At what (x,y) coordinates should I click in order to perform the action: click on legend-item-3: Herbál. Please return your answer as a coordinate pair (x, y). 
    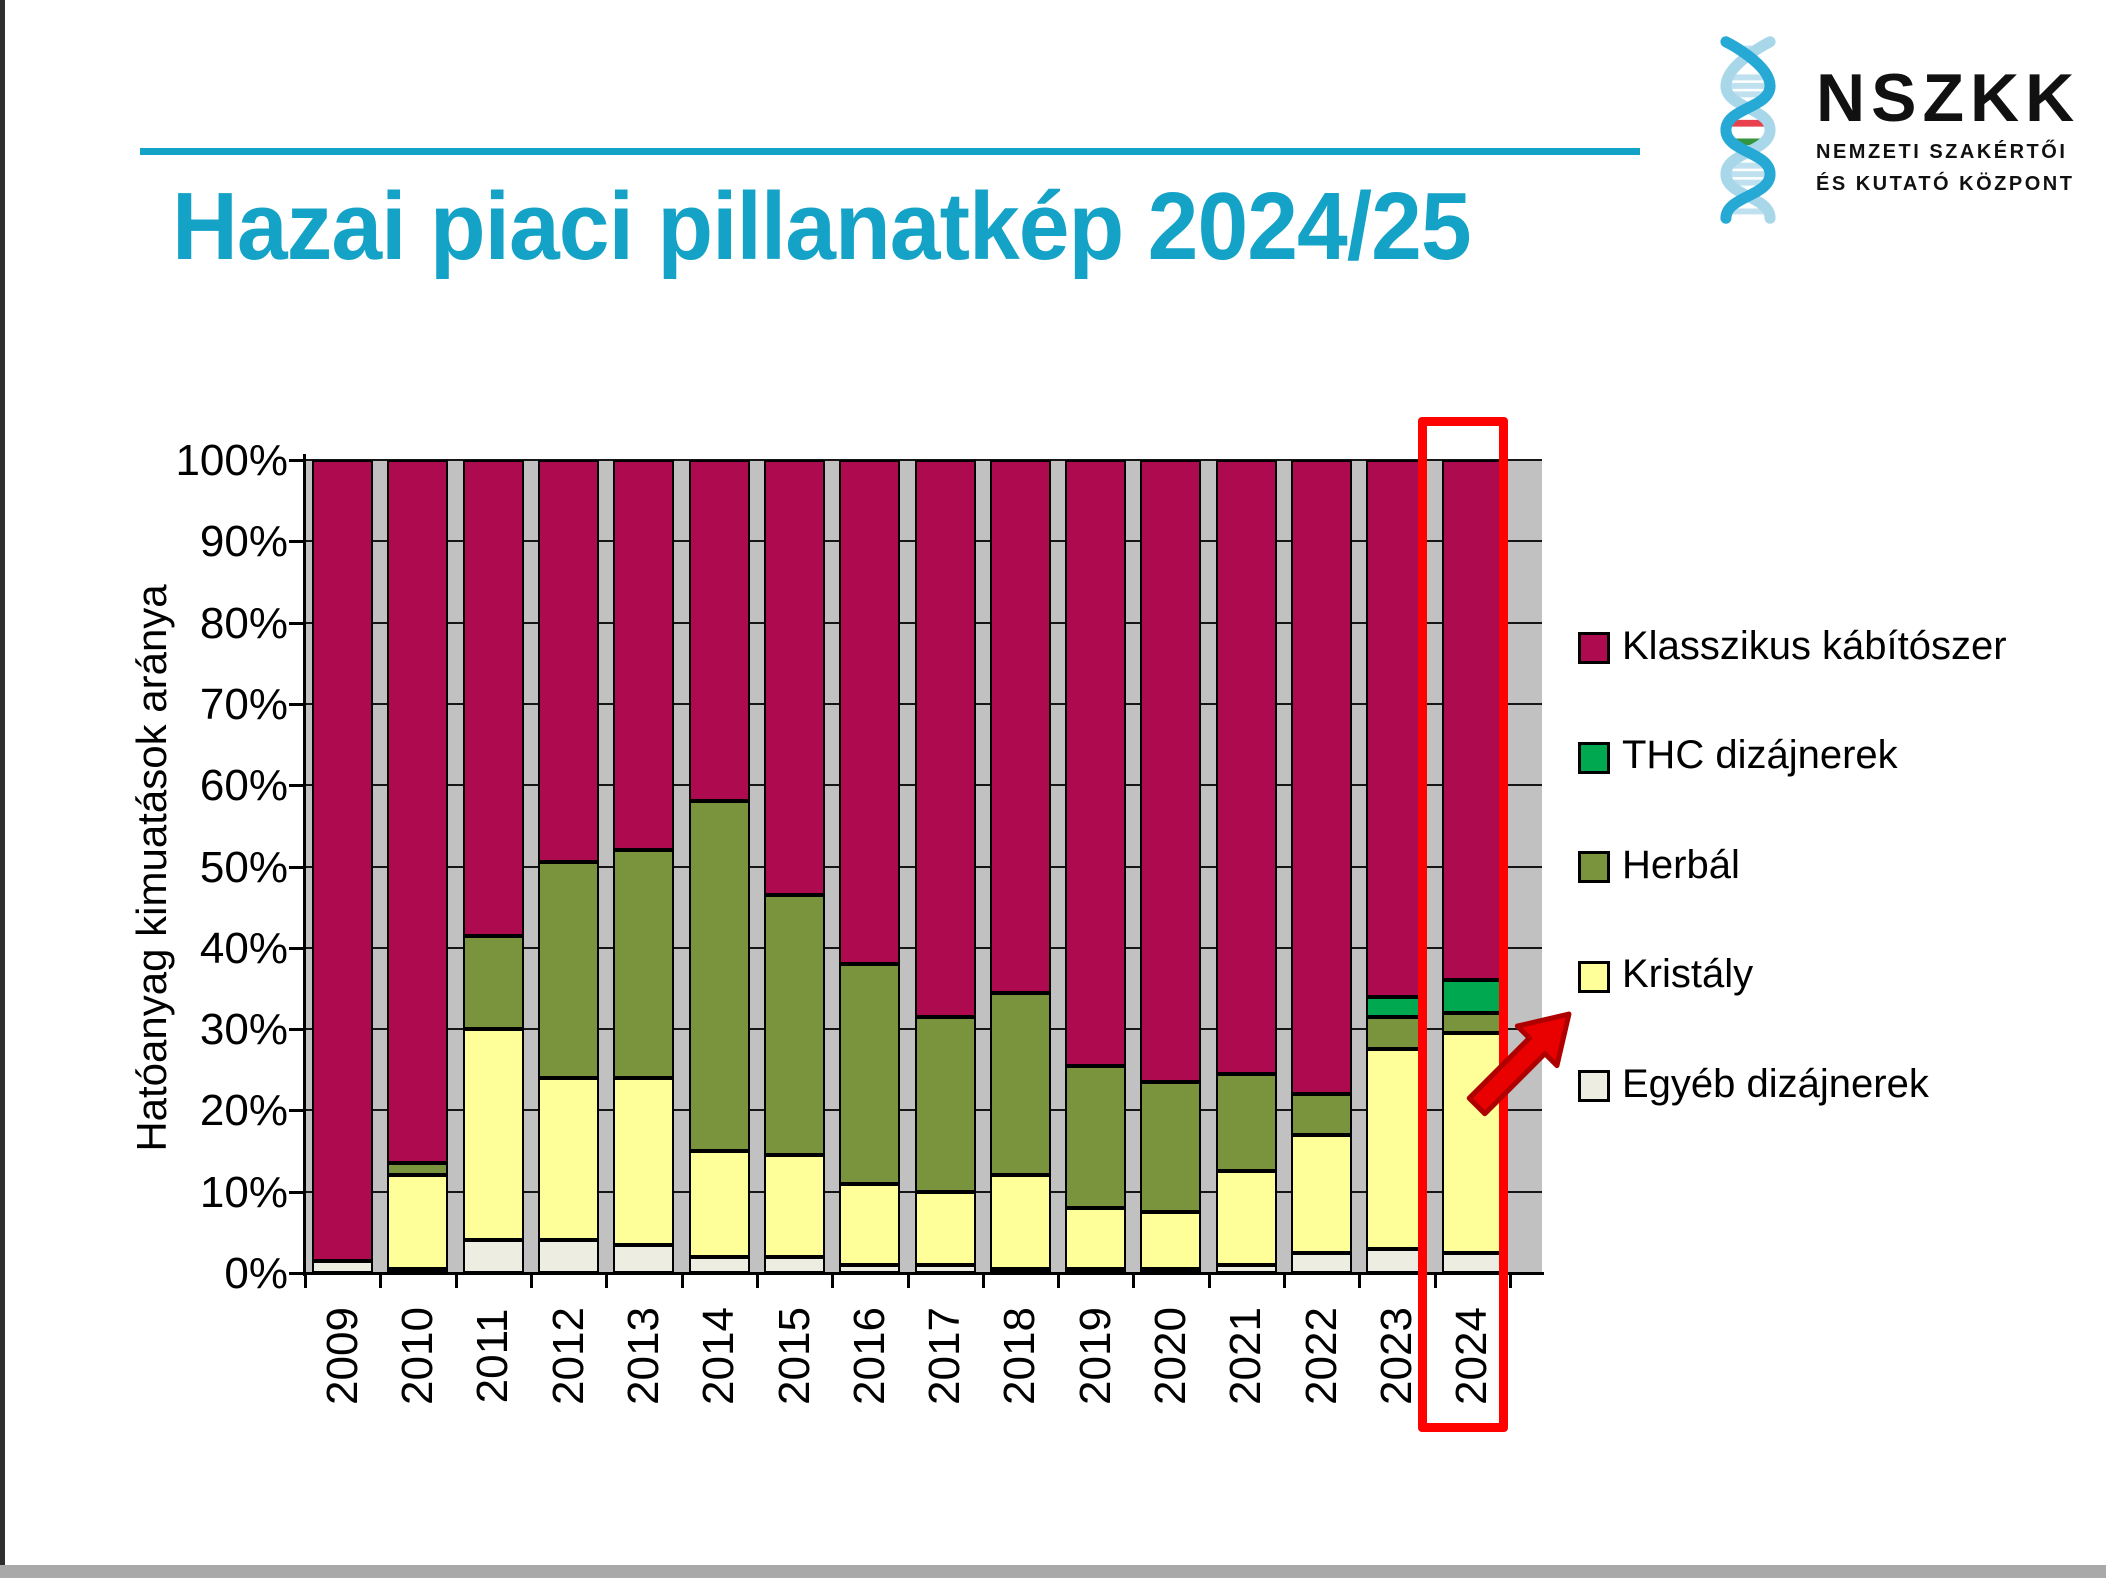
    Looking at the image, I should click on (1659, 865).